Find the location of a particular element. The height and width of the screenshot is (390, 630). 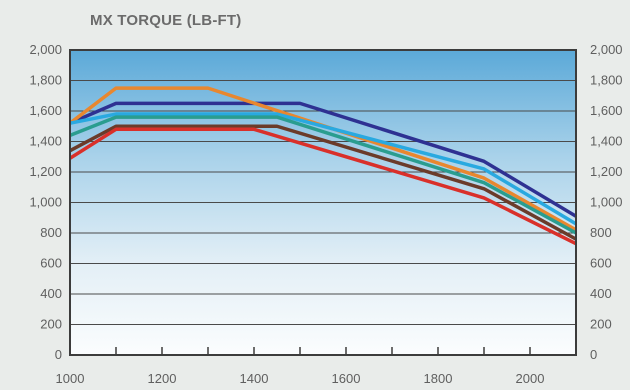

y-tick-label-right: 800 is located at coordinates (601, 232).